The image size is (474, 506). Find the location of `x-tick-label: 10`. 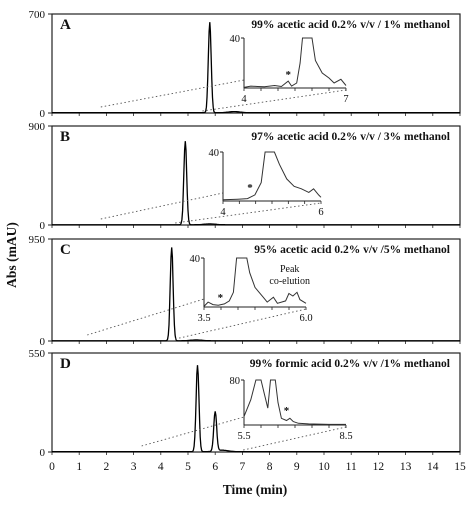

x-tick-label: 10 is located at coordinates (324, 467).